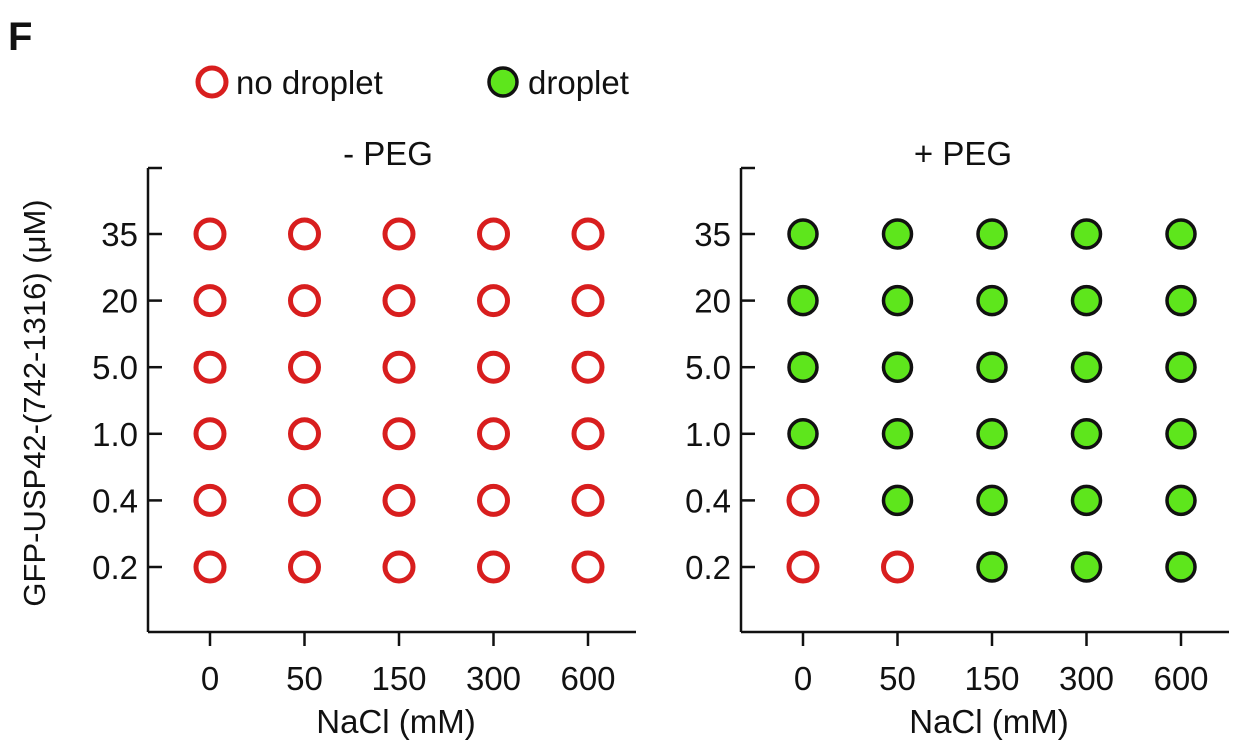 This screenshot has height=756, width=1238. What do you see at coordinates (503, 82) in the screenshot?
I see `legend-droplet-marker` at bounding box center [503, 82].